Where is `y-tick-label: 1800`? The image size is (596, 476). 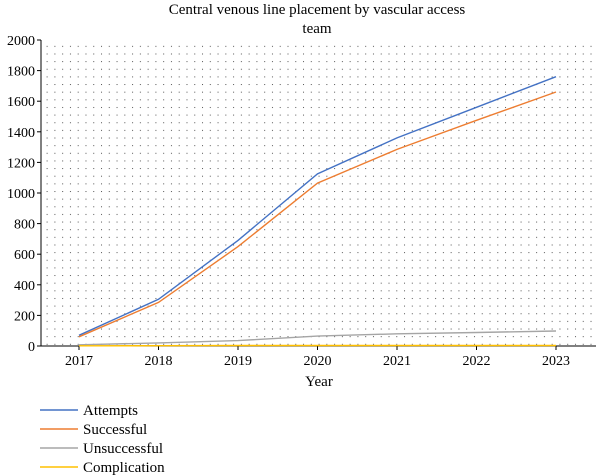 y-tick-label: 1800 is located at coordinates (21, 72).